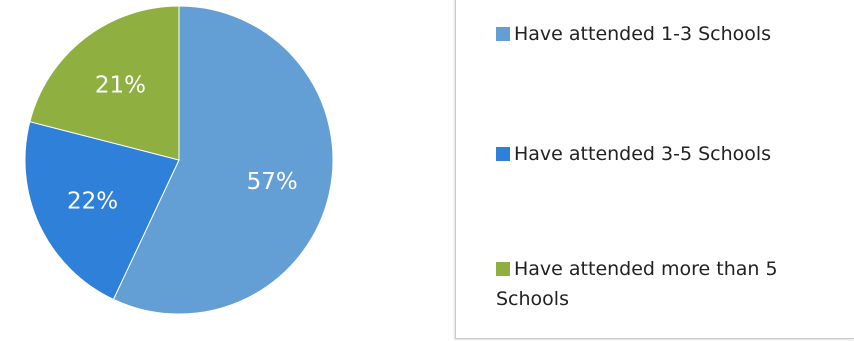 This screenshot has width=854, height=341. Describe the element at coordinates (643, 154) in the screenshot. I see `legend-label-3-5-schools: Have attended 3-5 Schools` at that location.